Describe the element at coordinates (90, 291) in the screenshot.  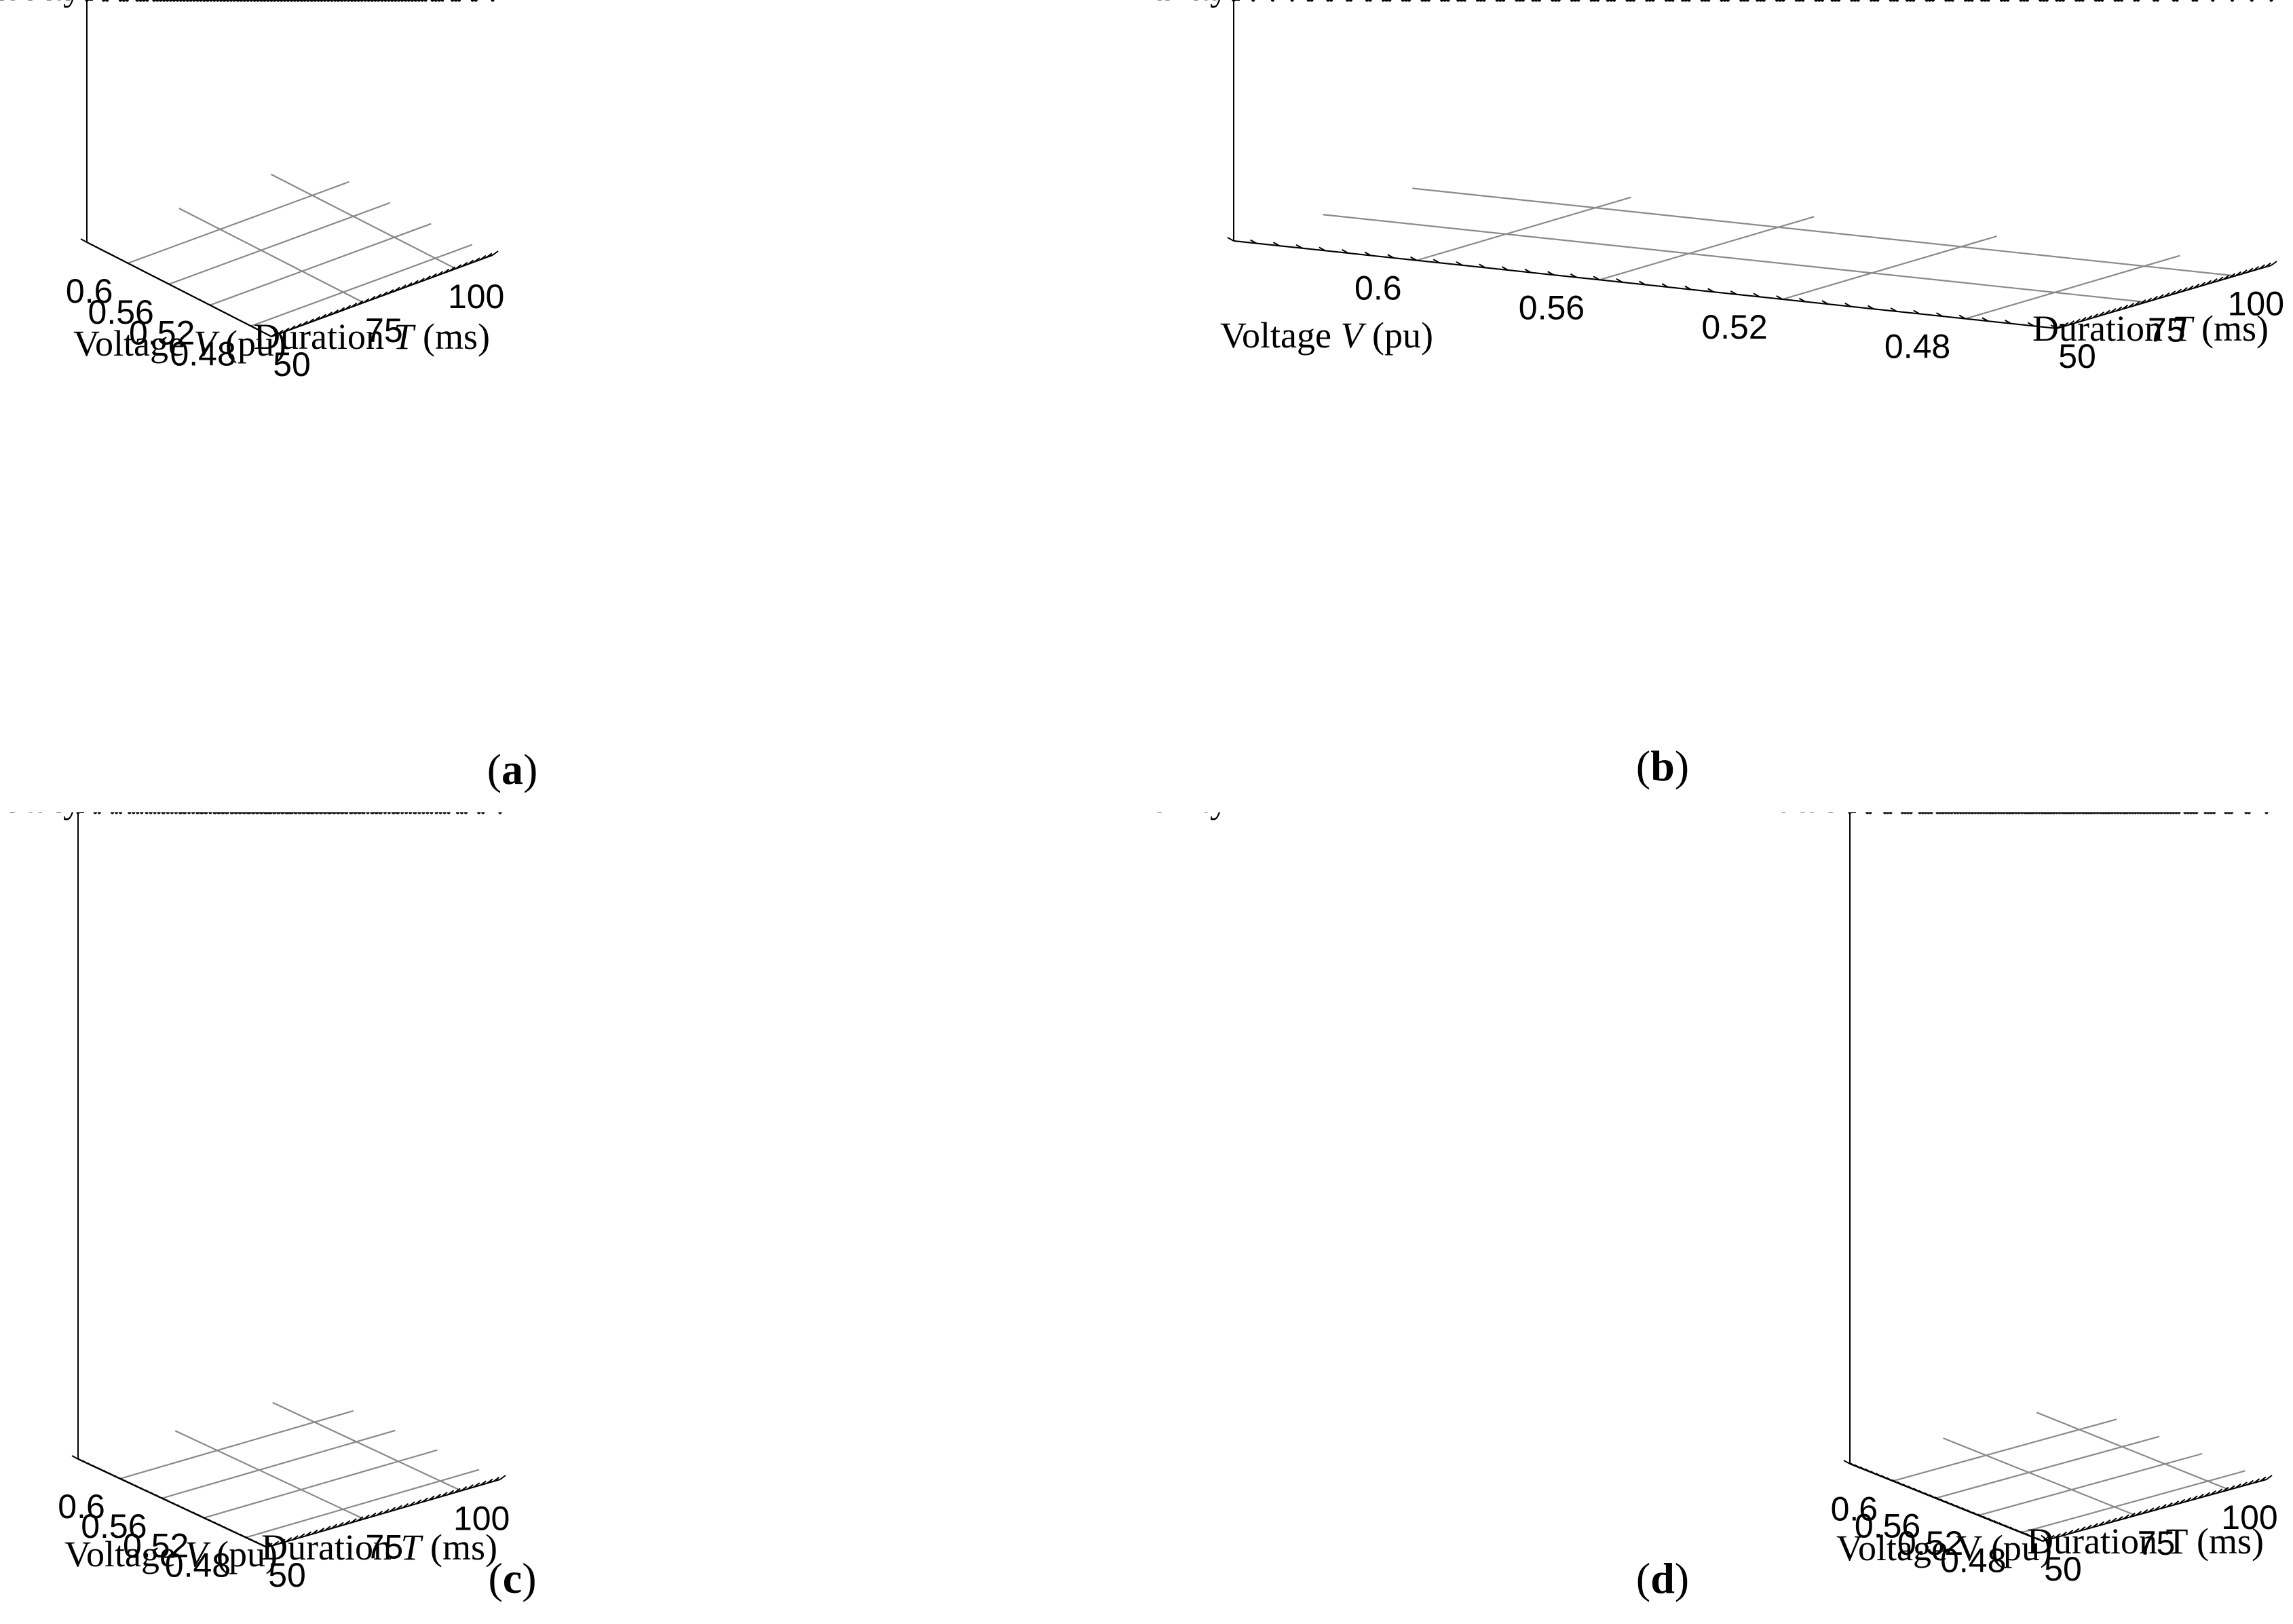
I see `voltage-tick-label: 0.6` at that location.